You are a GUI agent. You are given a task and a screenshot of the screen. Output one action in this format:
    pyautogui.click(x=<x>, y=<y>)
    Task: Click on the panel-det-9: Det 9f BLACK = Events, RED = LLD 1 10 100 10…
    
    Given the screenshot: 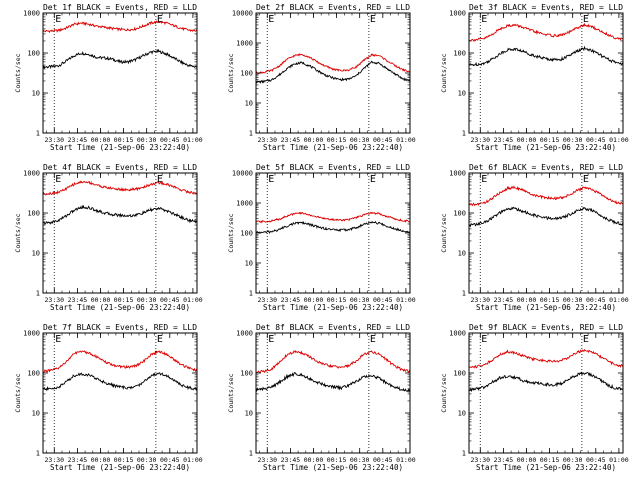 What is the action you would take?
    pyautogui.click(x=534, y=397)
    